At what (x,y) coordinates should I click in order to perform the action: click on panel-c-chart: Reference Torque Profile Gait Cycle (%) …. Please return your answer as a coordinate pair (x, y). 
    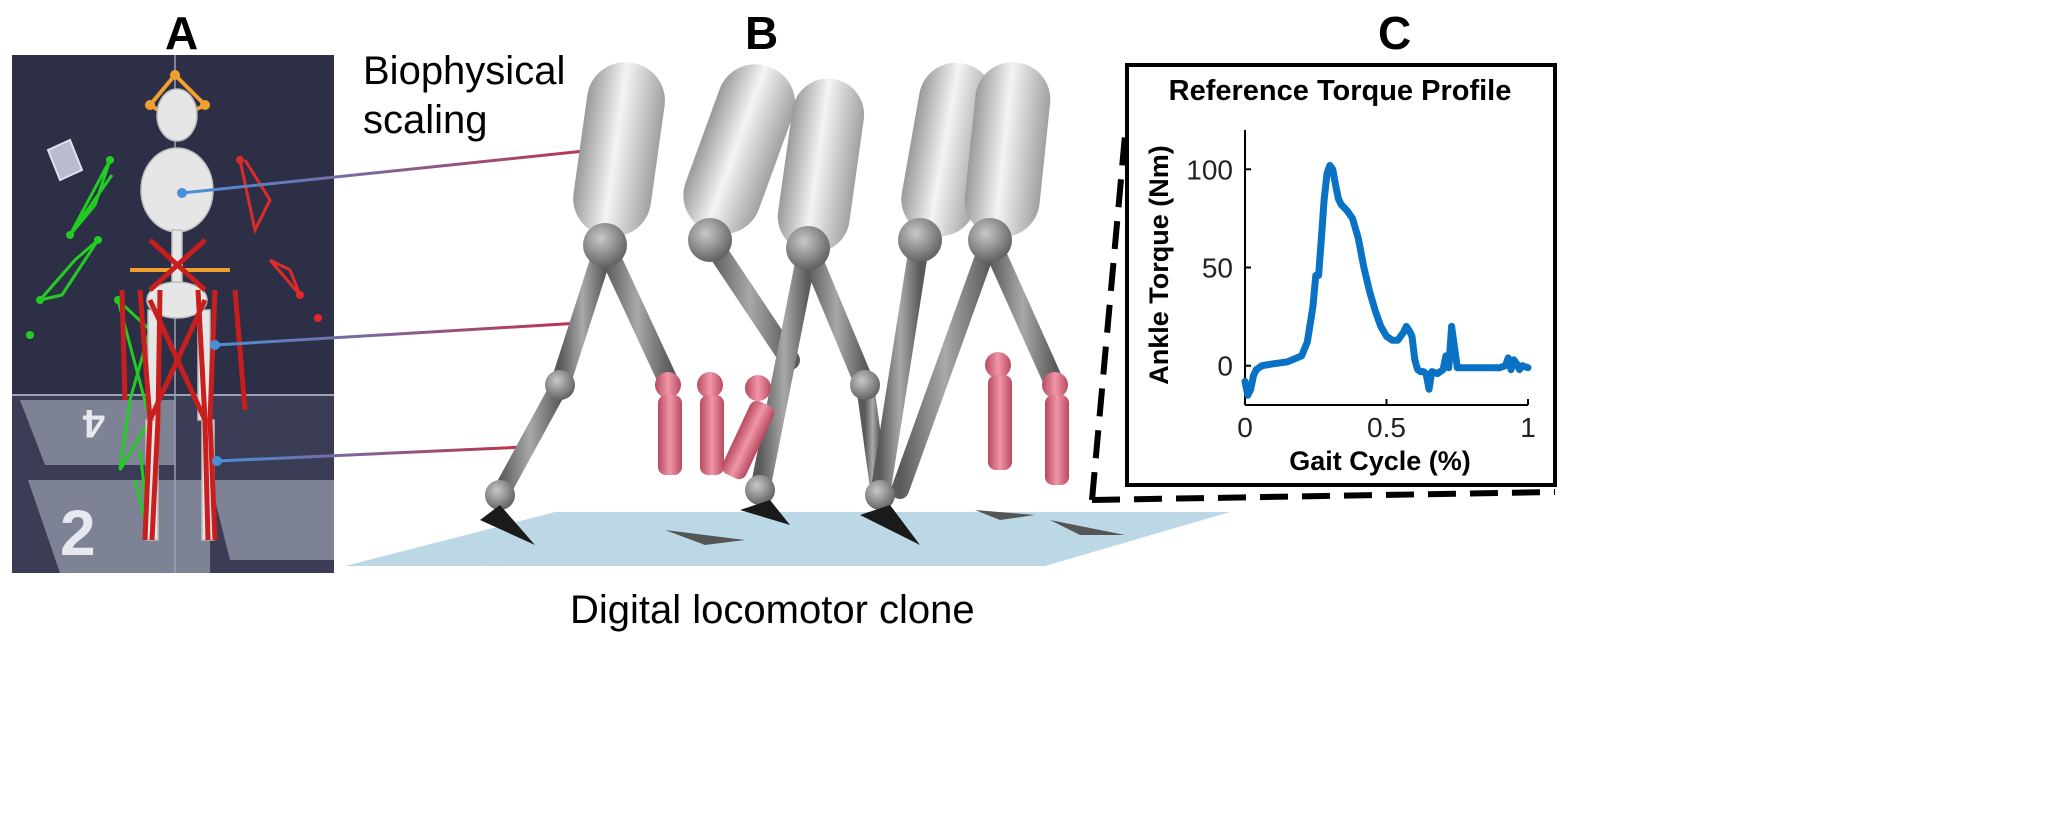
    Looking at the image, I should click on (1341, 275).